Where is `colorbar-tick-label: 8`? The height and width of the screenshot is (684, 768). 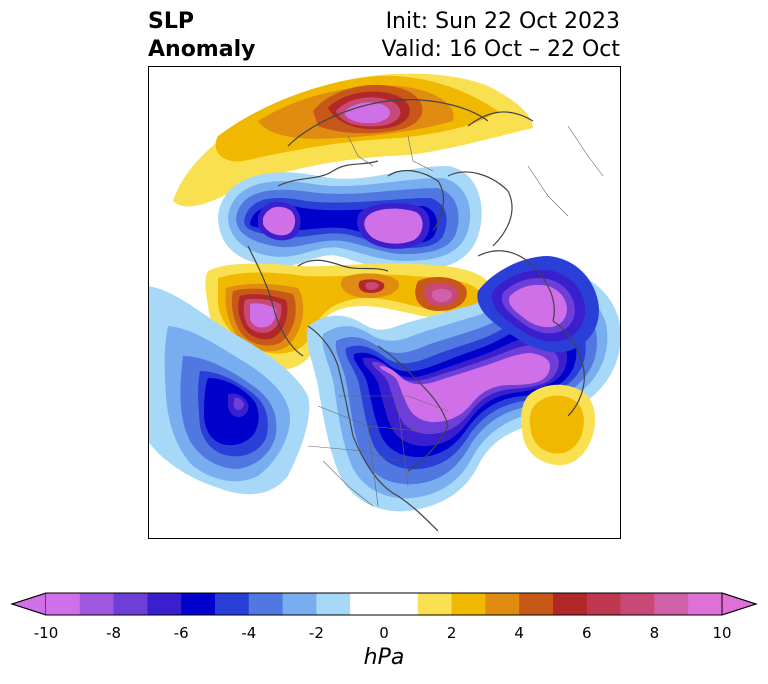
colorbar-tick-label: 8 is located at coordinates (654, 633).